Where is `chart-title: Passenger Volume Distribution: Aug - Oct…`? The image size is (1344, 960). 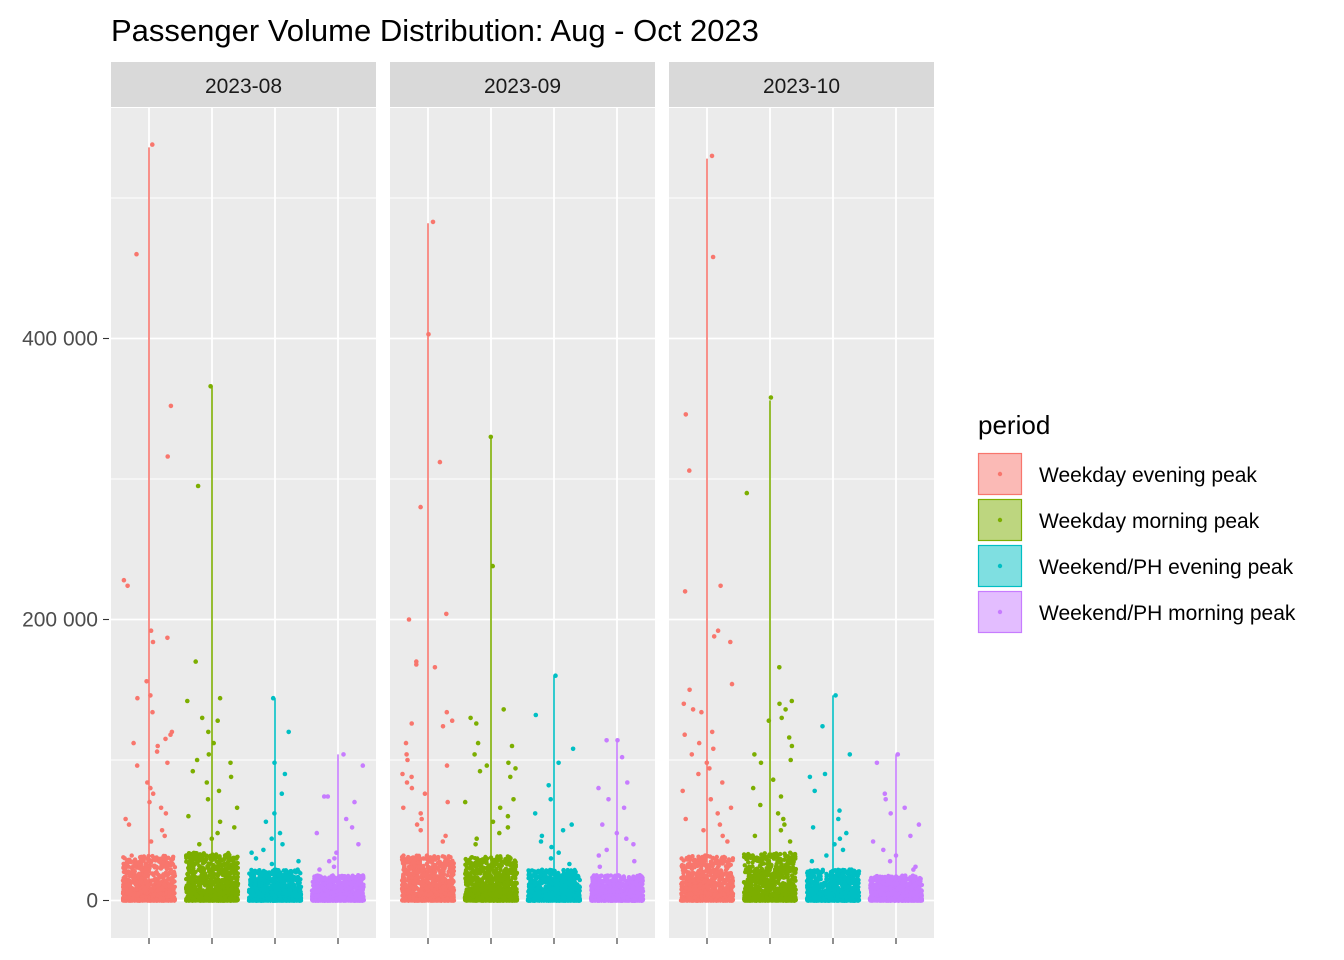 chart-title: Passenger Volume Distribution: Aug - Oct… is located at coordinates (435, 30).